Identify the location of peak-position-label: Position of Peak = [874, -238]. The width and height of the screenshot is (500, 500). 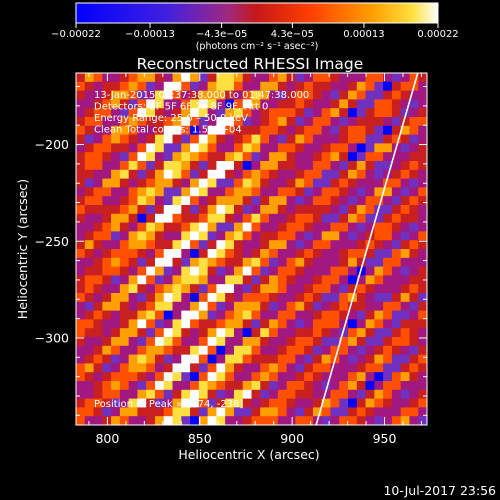
(168, 404).